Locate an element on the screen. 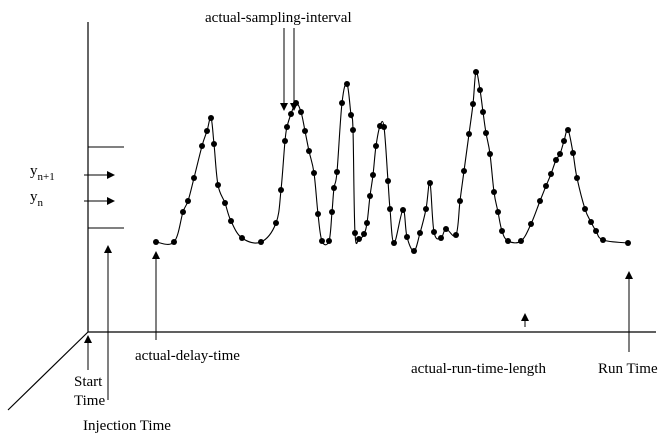 Image resolution: width=662 pixels, height=435 pixels. y-lower-label: yn is located at coordinates (37, 199).